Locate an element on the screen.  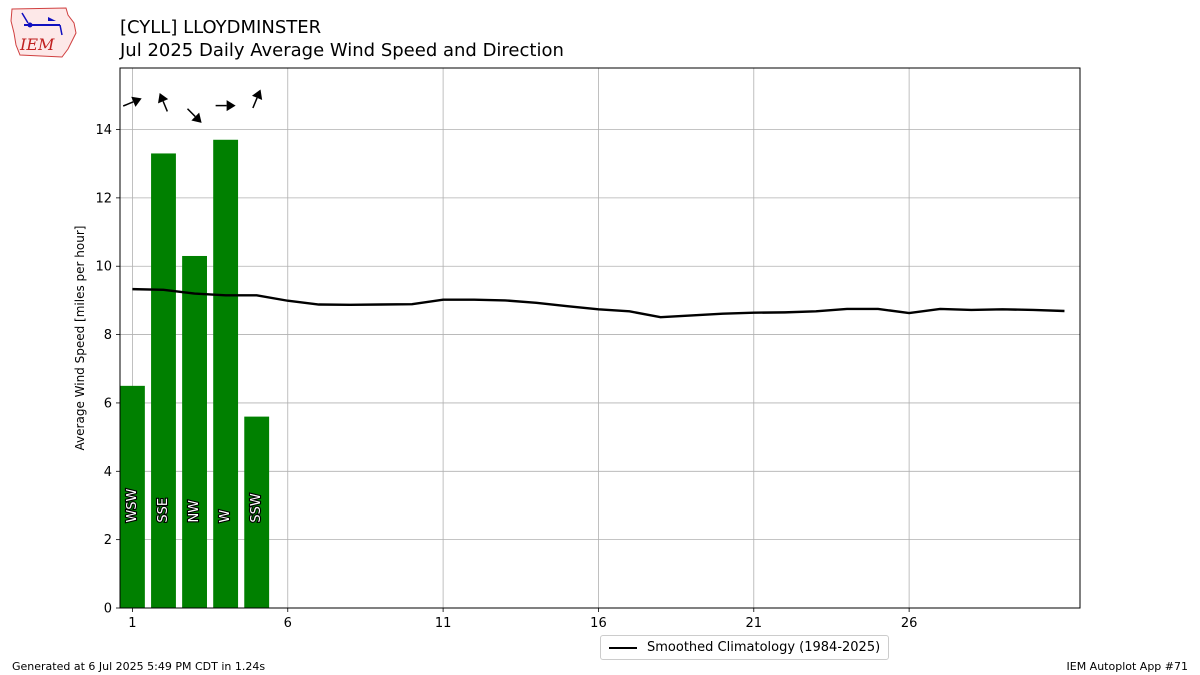
x-tick-label: 26 is located at coordinates (909, 623).